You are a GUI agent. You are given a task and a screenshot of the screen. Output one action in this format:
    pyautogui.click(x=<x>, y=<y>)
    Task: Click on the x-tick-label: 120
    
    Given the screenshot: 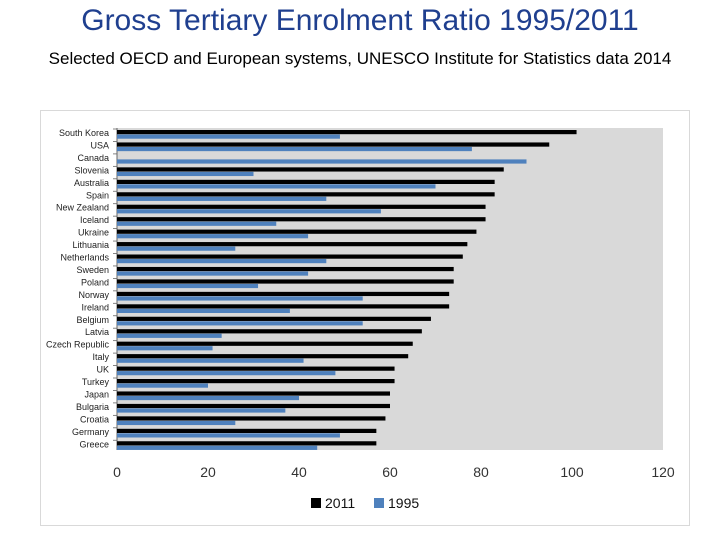 What is the action you would take?
    pyautogui.click(x=663, y=472)
    